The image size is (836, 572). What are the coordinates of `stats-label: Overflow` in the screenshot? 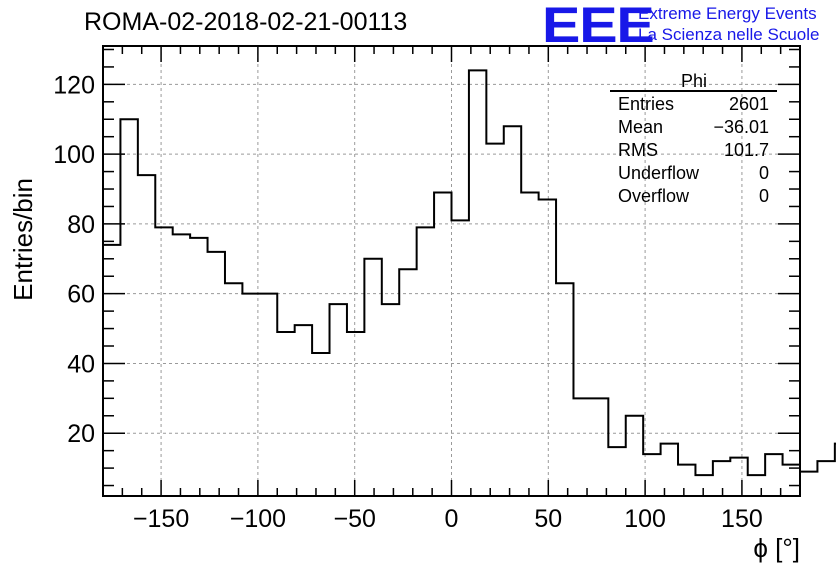 It's located at (654, 196).